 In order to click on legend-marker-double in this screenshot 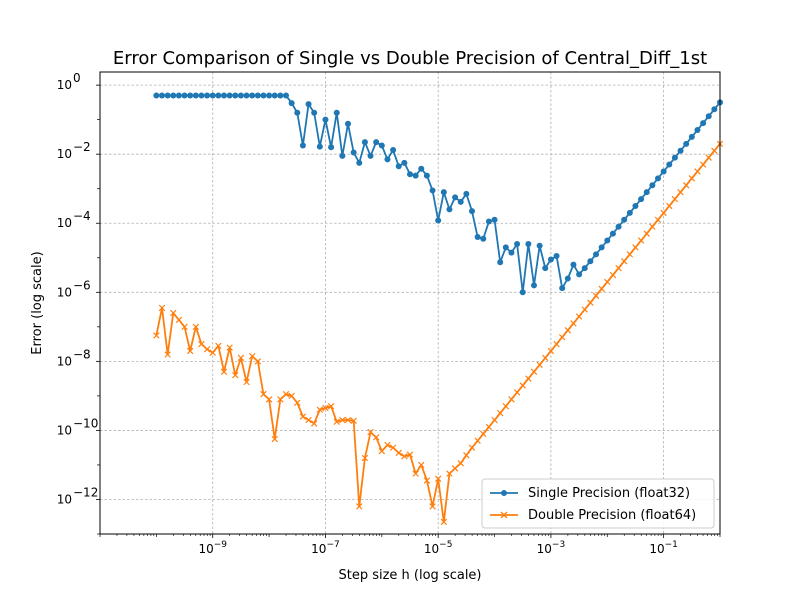, I will do `click(504, 515)`.